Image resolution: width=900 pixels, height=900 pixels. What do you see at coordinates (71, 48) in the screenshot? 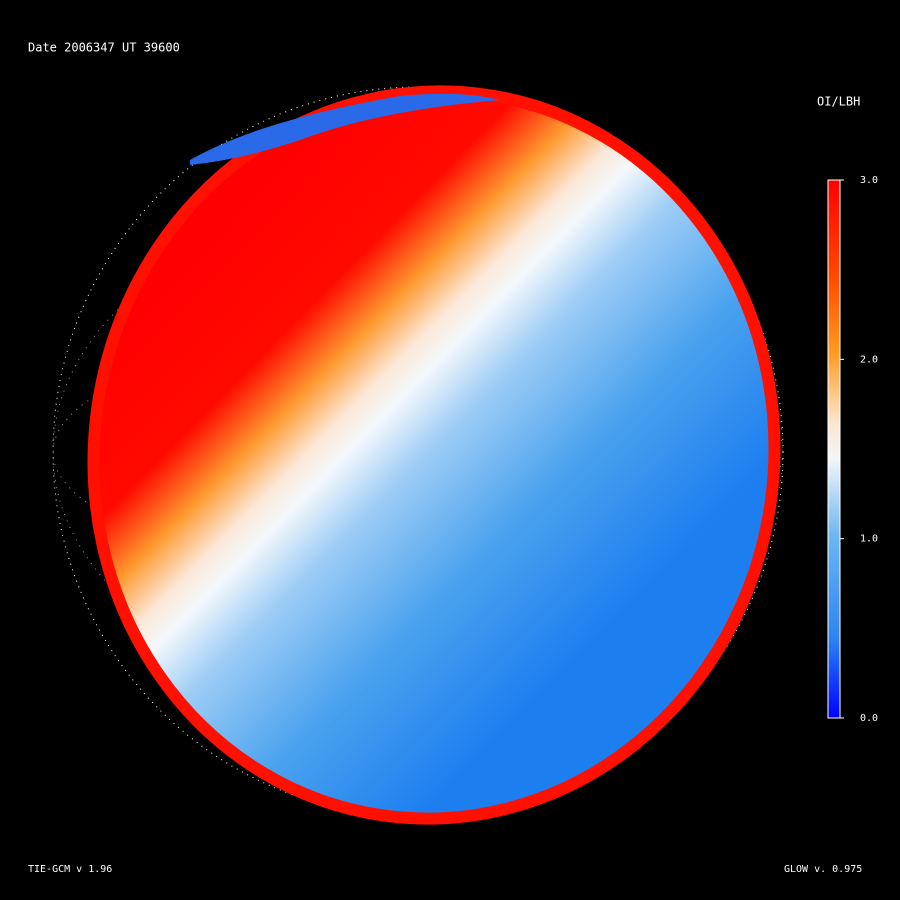
I see `date-label: Date 2006347` at bounding box center [71, 48].